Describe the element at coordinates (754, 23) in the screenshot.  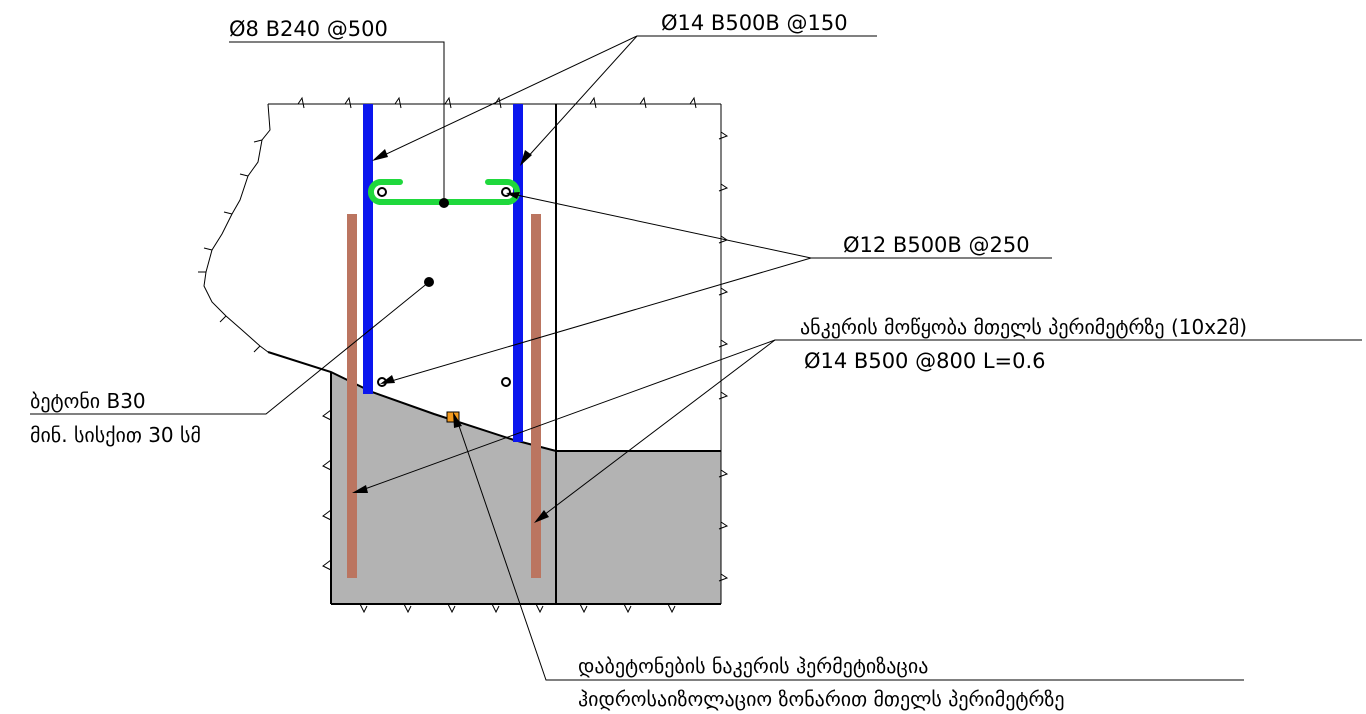
I see `vertical-bar-label: Ø14 B500B @150` at that location.